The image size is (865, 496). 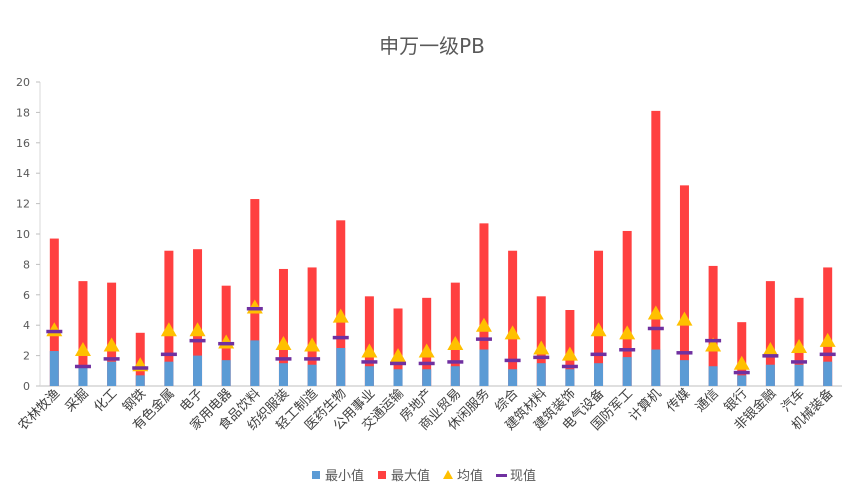 I want to click on y-tick-label: 20, so click(x=23, y=82).